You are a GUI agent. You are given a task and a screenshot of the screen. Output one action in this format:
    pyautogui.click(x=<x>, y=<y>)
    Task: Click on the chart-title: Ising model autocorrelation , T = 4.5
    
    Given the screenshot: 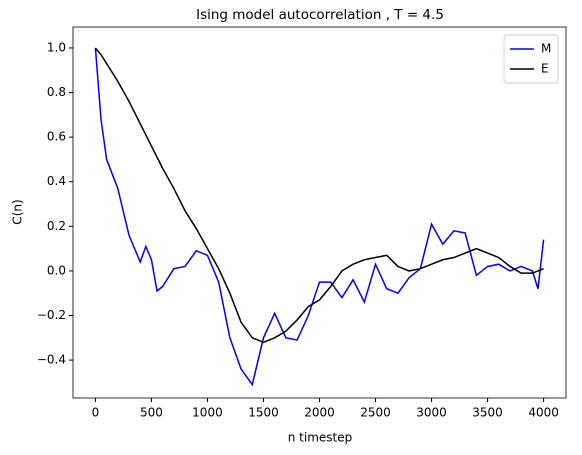 What is the action you would take?
    pyautogui.click(x=320, y=15)
    